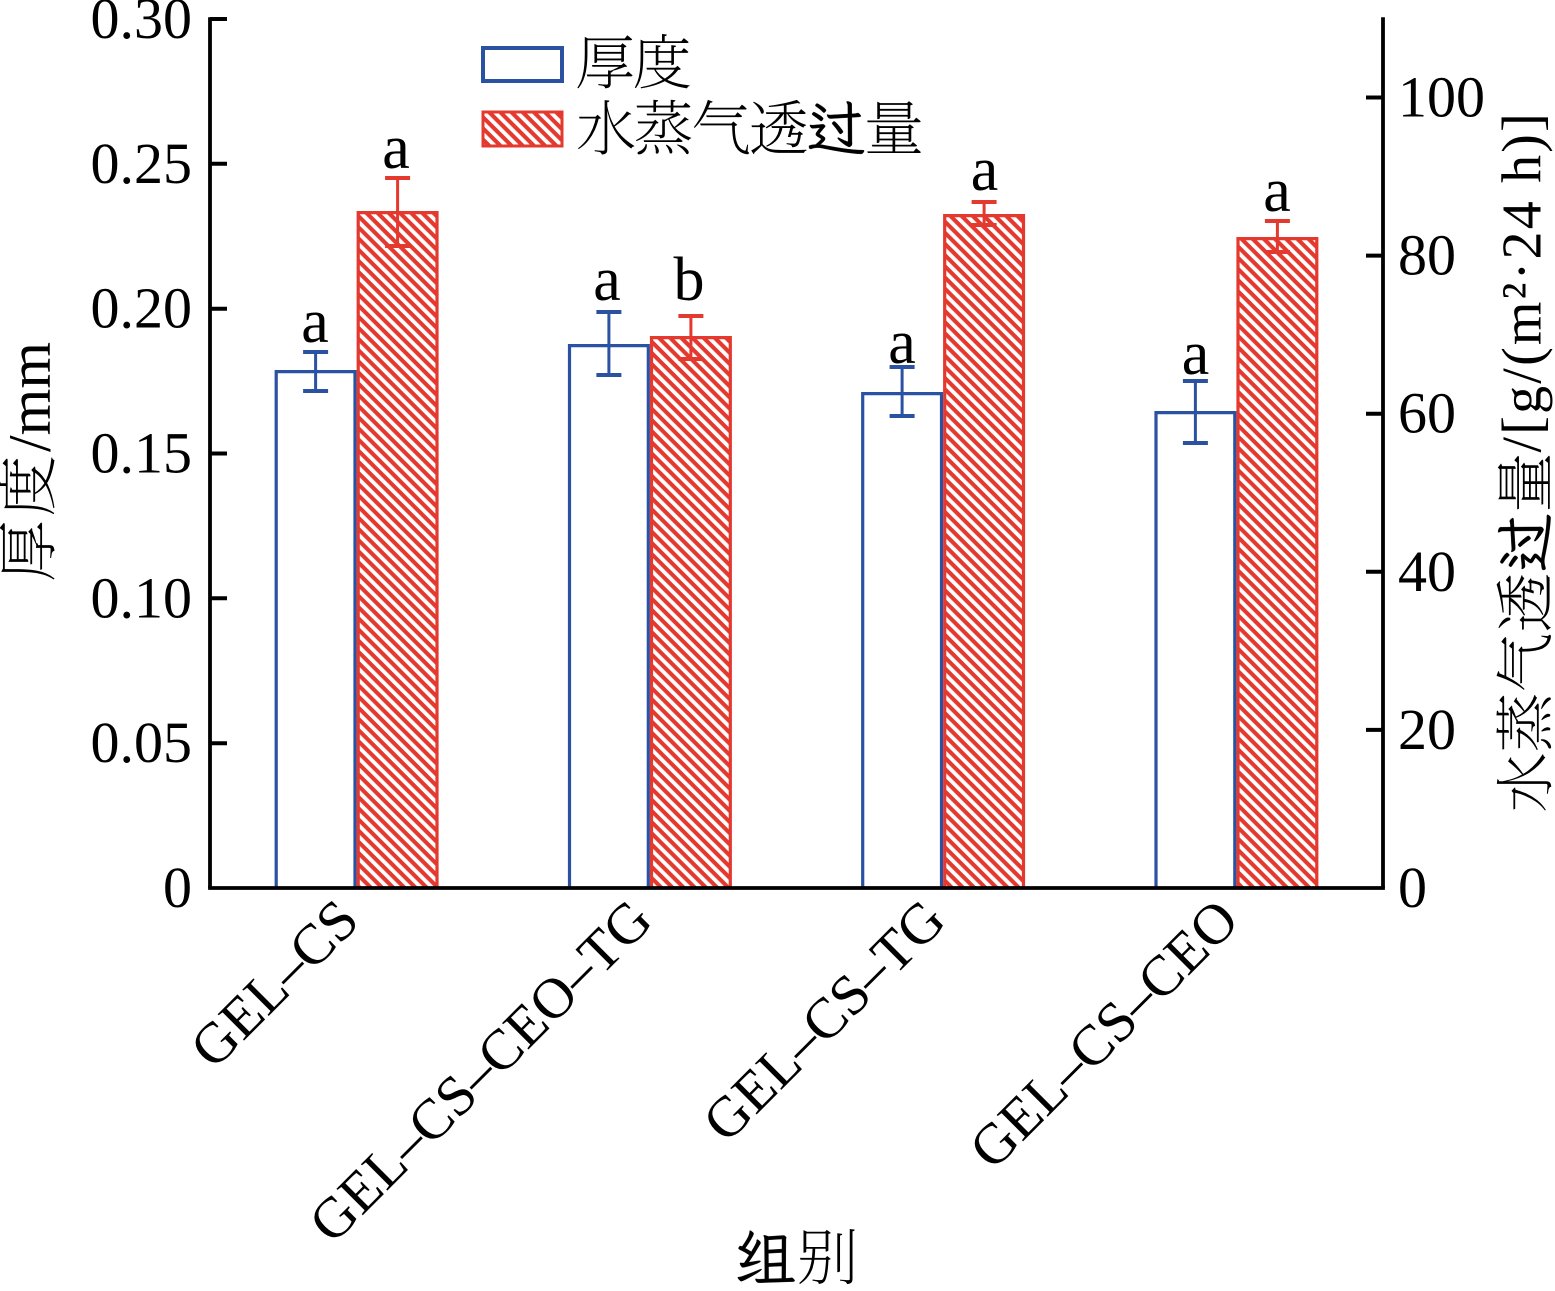  I want to click on svg-text: 0.30, so click(142, 25).